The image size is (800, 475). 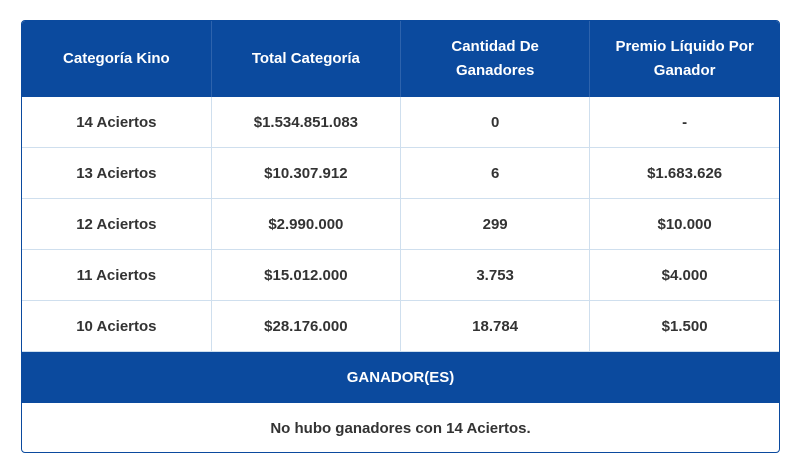 I want to click on table-cell: 299, so click(x=495, y=224).